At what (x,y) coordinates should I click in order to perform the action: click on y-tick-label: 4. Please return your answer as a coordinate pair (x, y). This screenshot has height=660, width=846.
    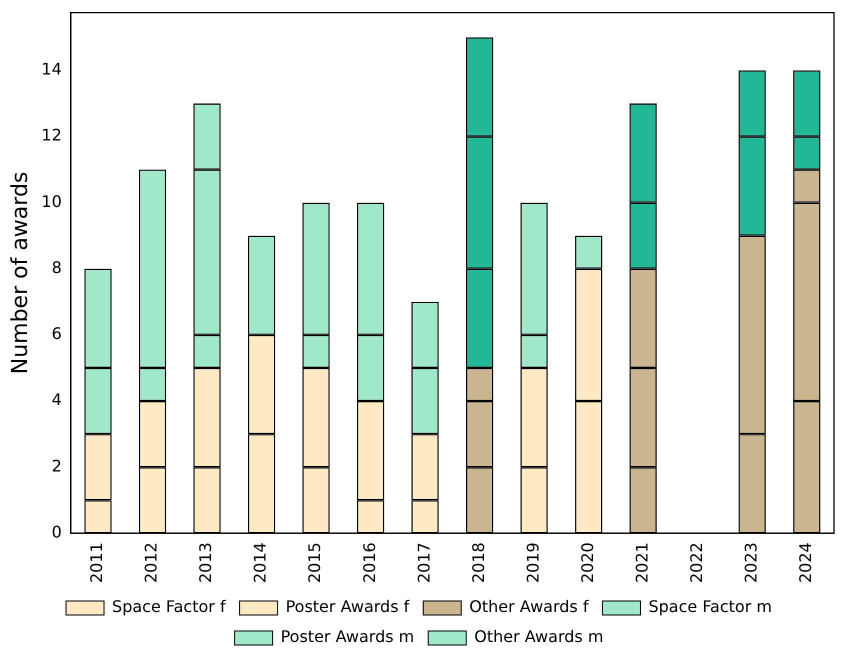
    Looking at the image, I should click on (57, 400).